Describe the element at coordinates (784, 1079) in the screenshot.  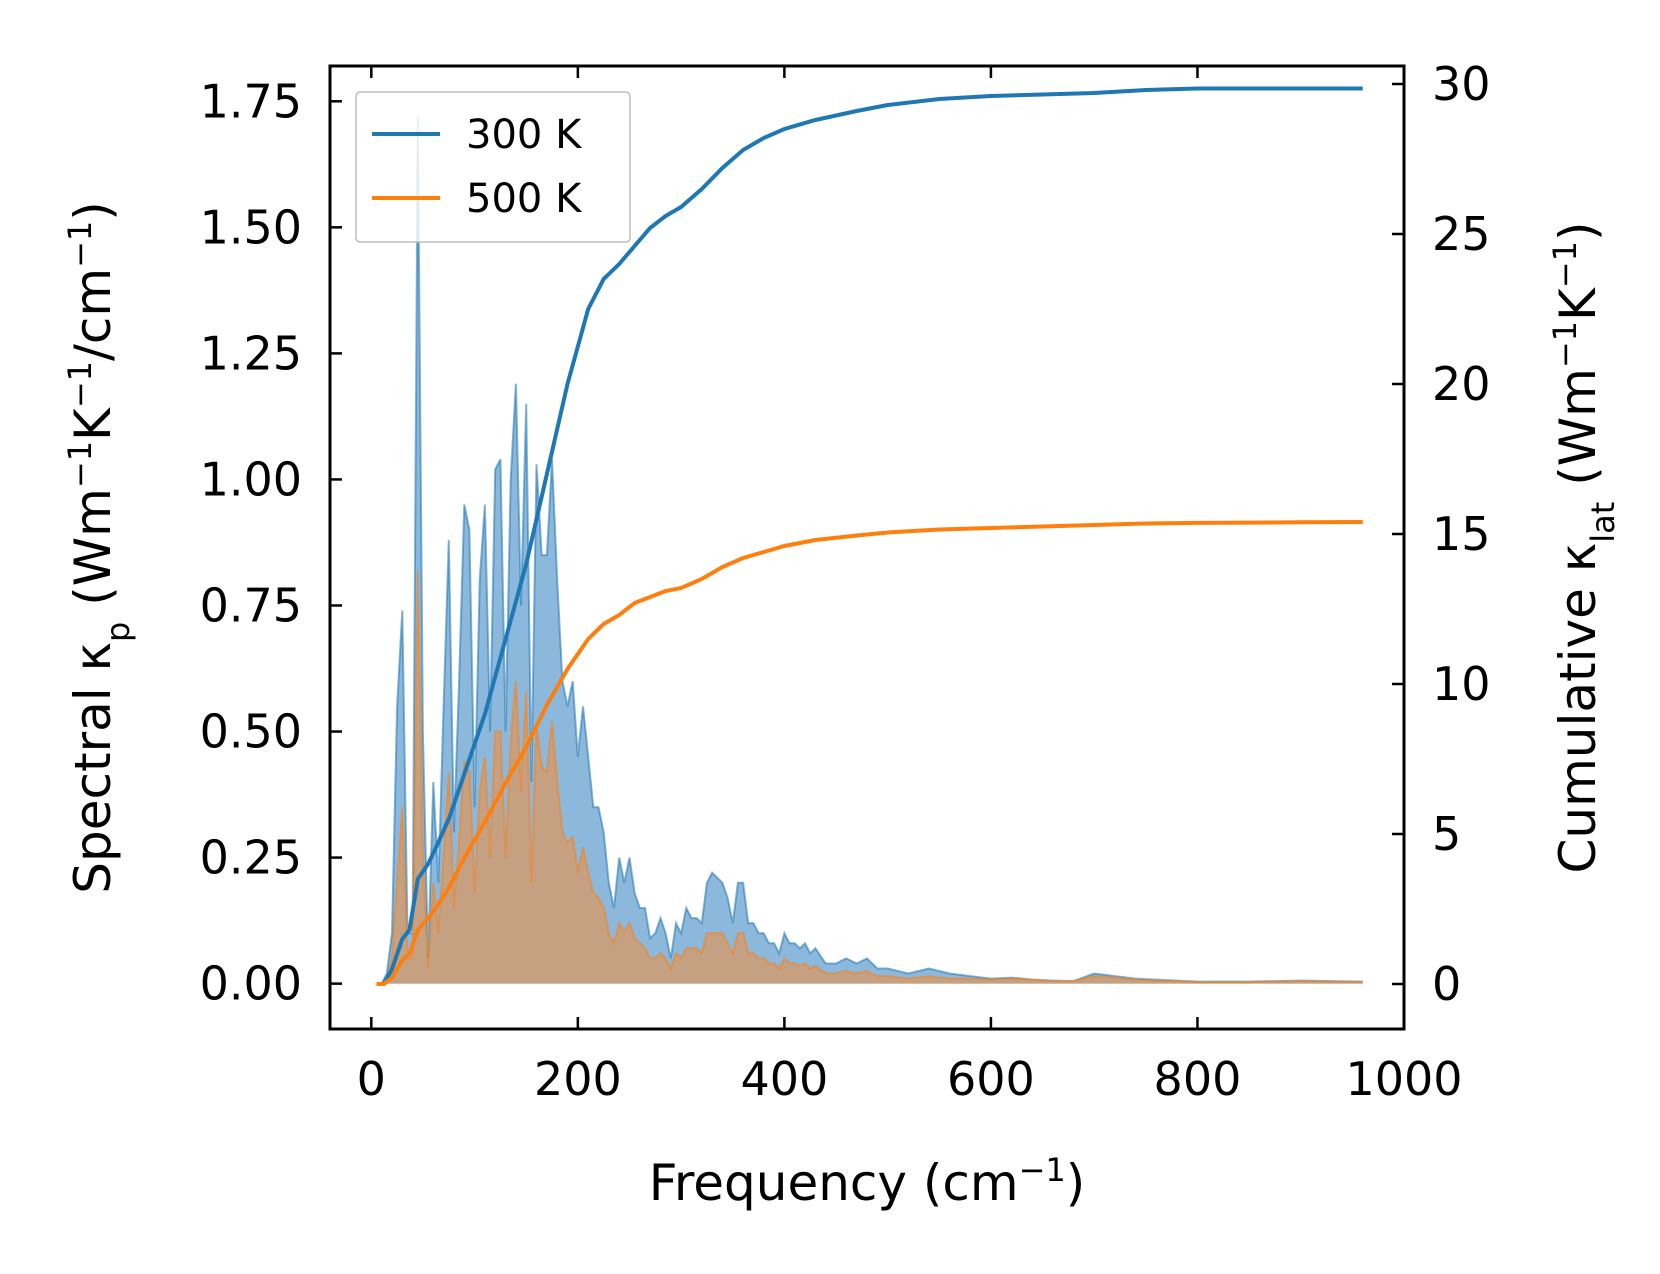
I see `x-tick-label: 400` at that location.